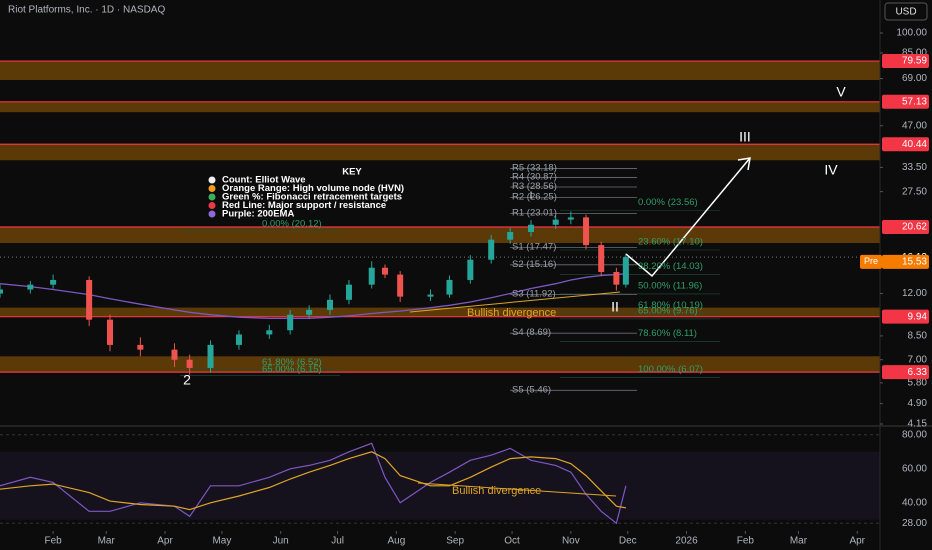  I want to click on wave-label: I, so click(531, 196).